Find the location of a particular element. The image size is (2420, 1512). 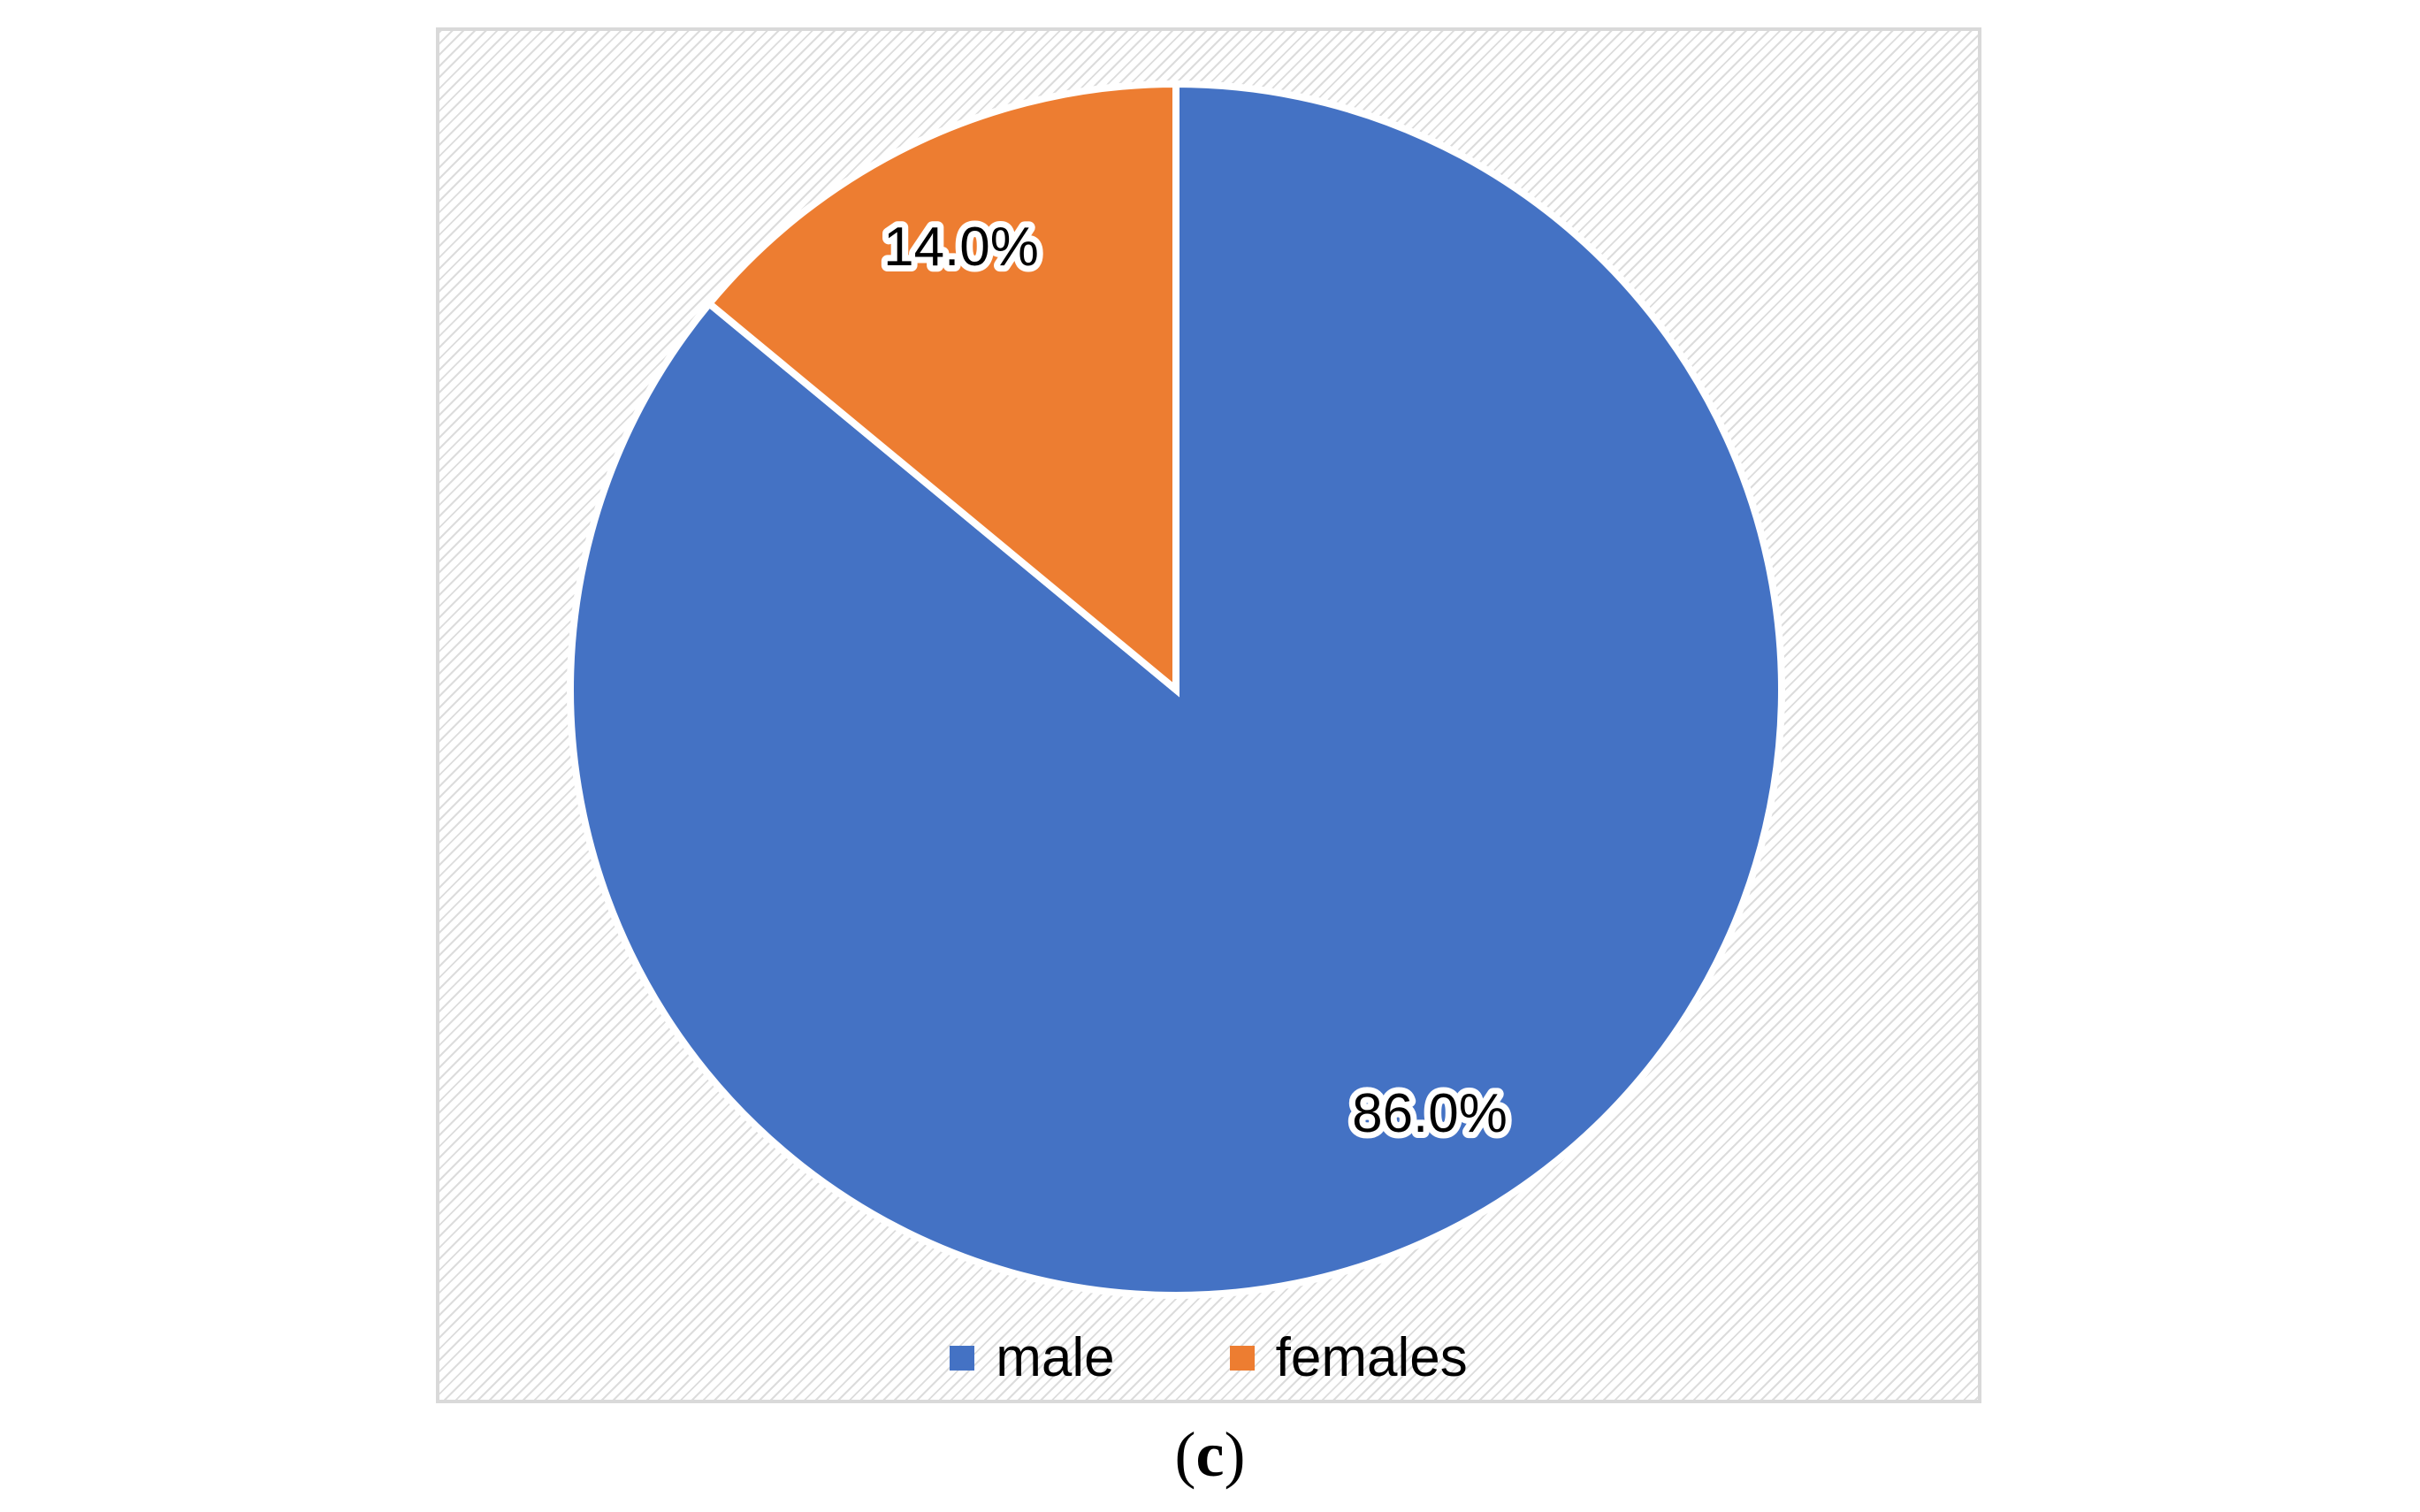

figure-caption: (c) is located at coordinates (1210, 1455).